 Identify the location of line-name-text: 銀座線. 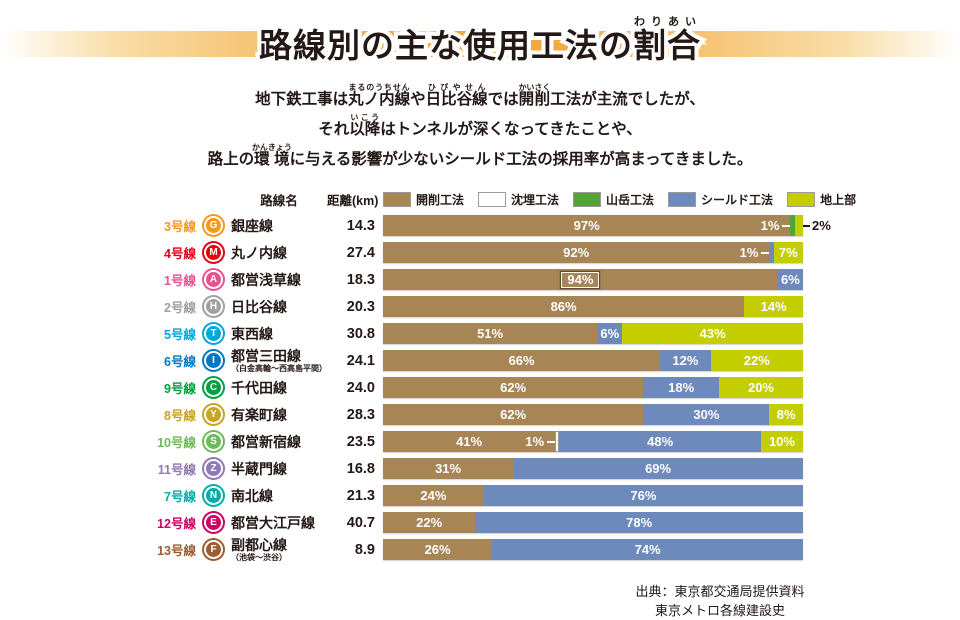
(252, 225).